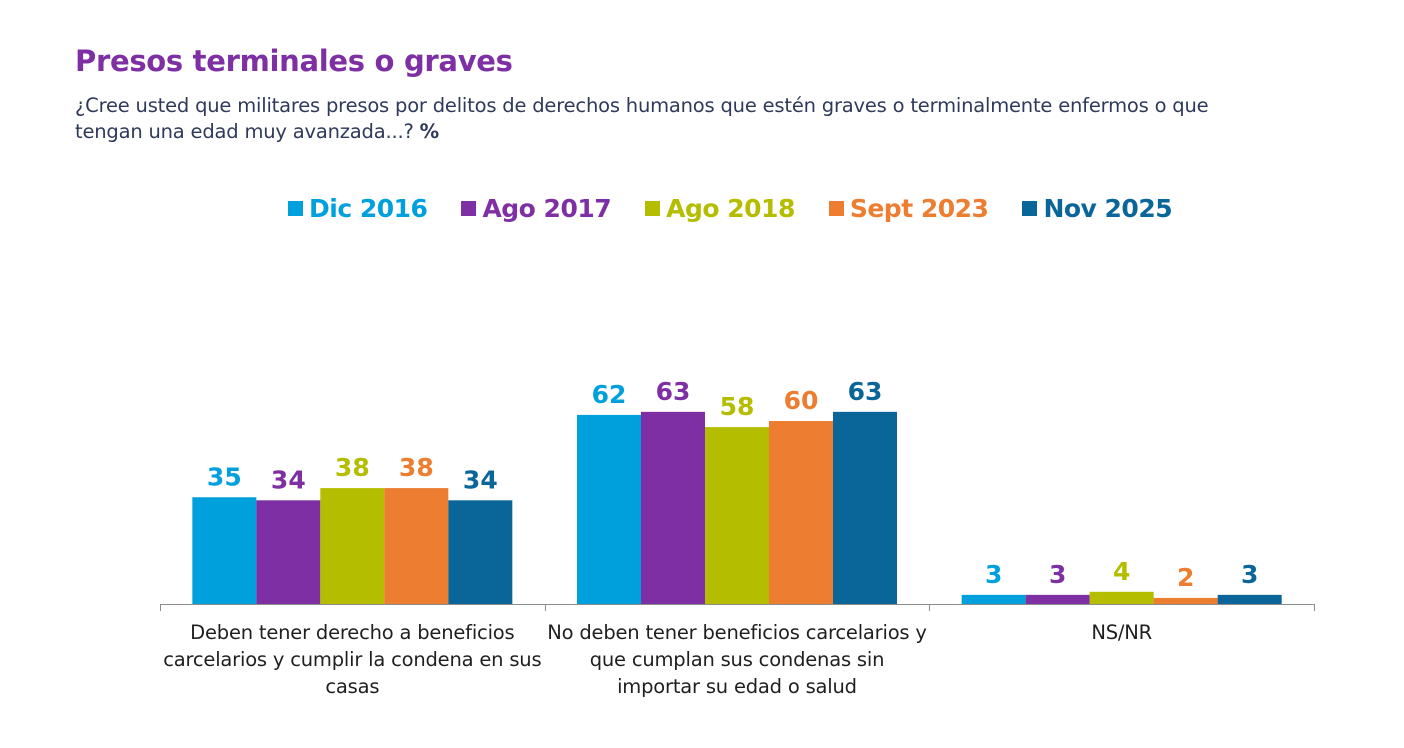 This screenshot has height=748, width=1404. I want to click on page-title: Presos terminales o graves, so click(294, 61).